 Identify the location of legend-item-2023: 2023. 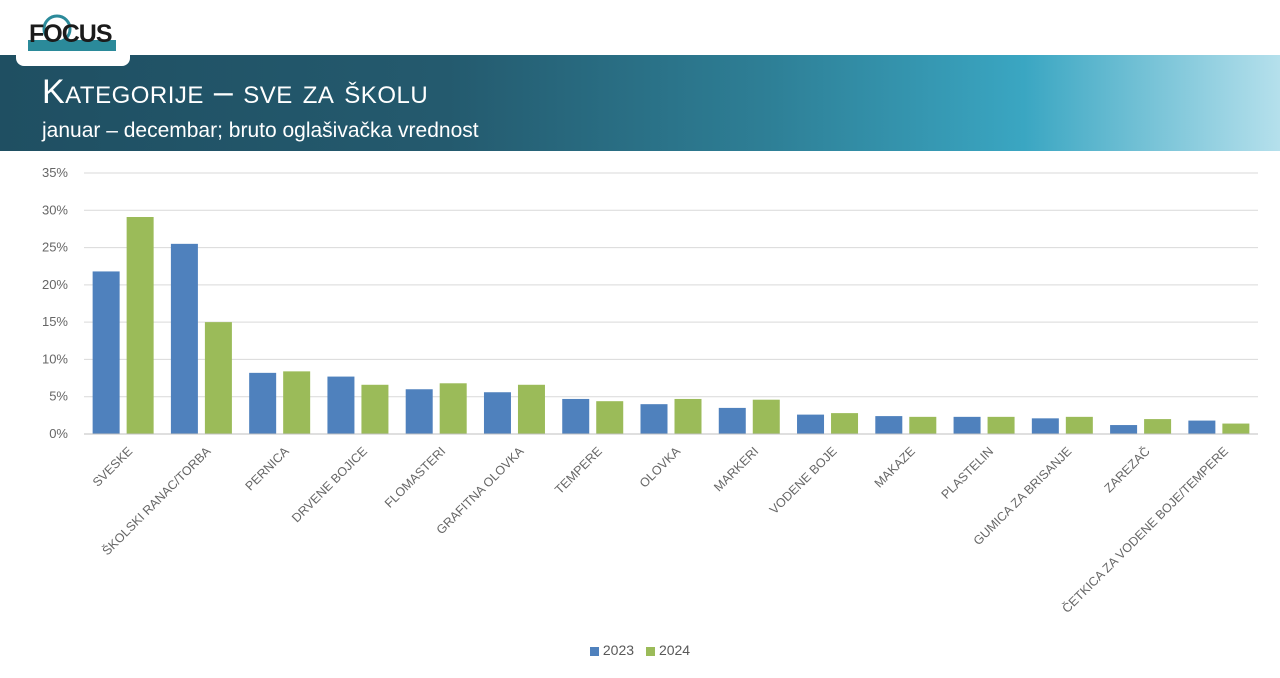
(612, 650).